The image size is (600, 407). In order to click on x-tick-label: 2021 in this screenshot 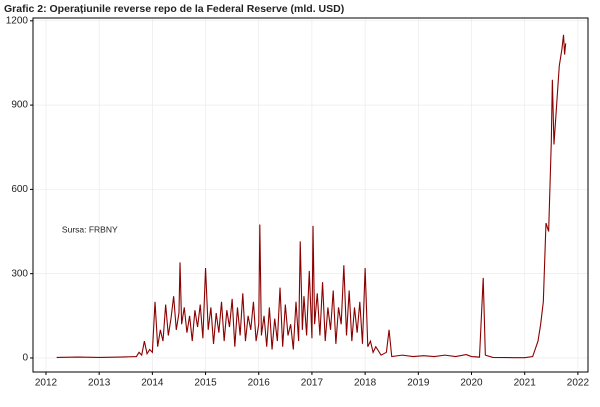, I will do `click(525, 383)`.